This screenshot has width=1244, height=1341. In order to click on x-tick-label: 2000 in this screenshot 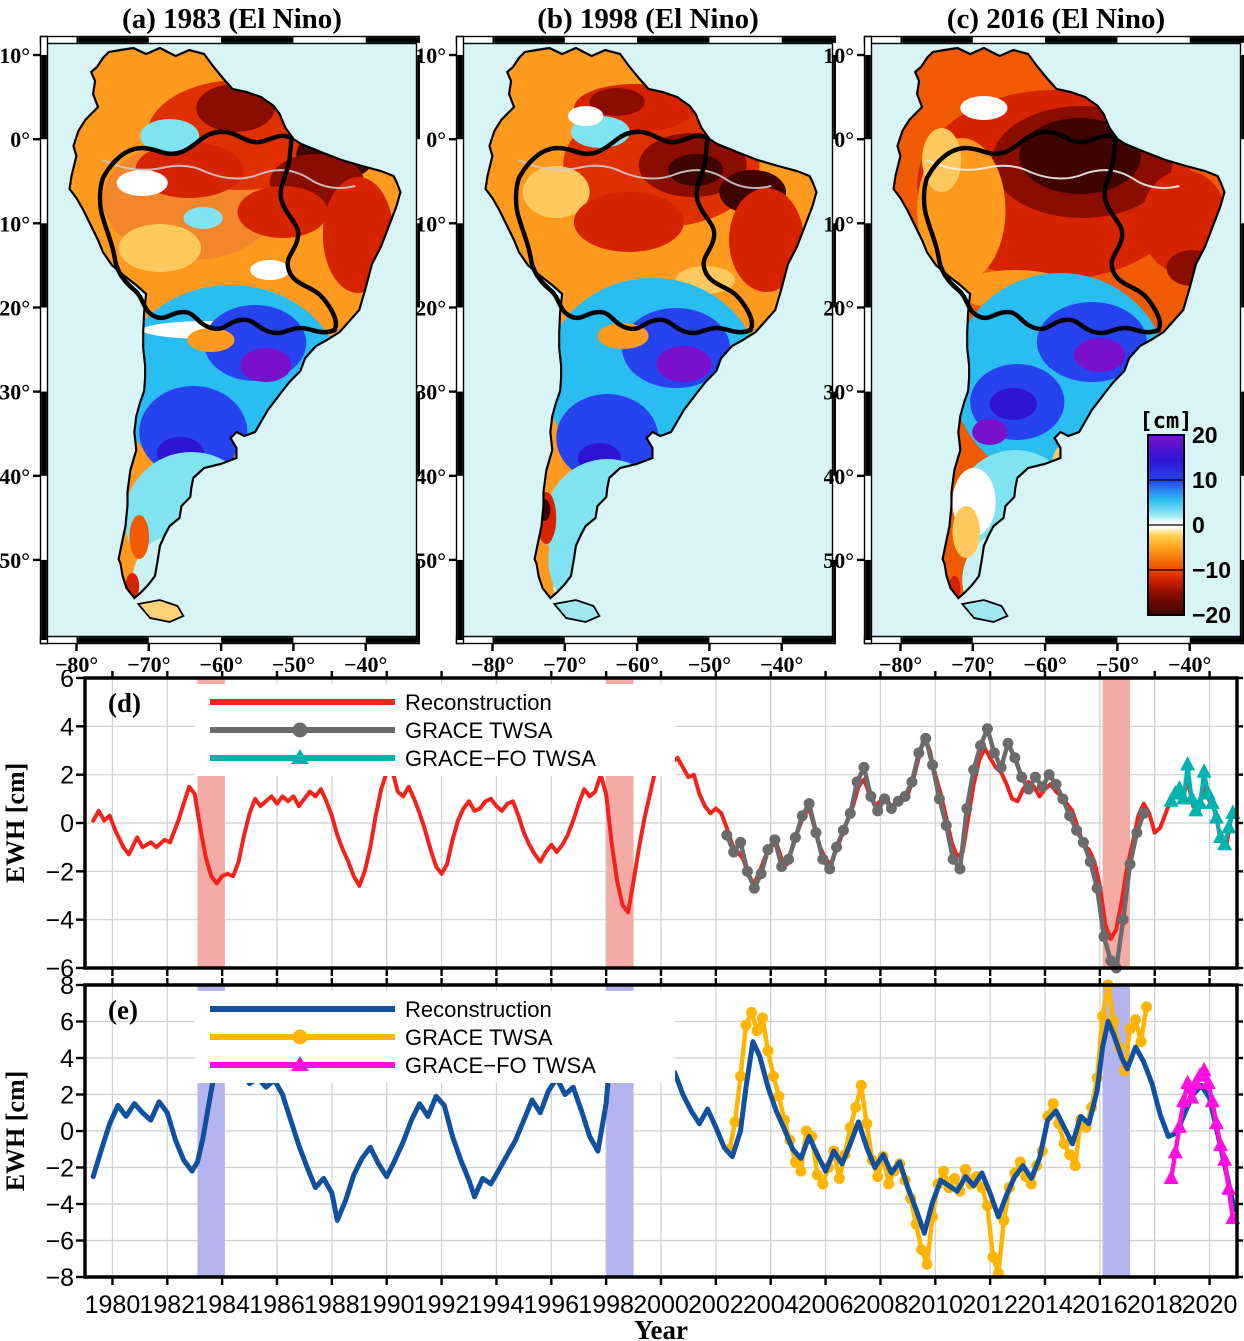, I will do `click(661, 1305)`.